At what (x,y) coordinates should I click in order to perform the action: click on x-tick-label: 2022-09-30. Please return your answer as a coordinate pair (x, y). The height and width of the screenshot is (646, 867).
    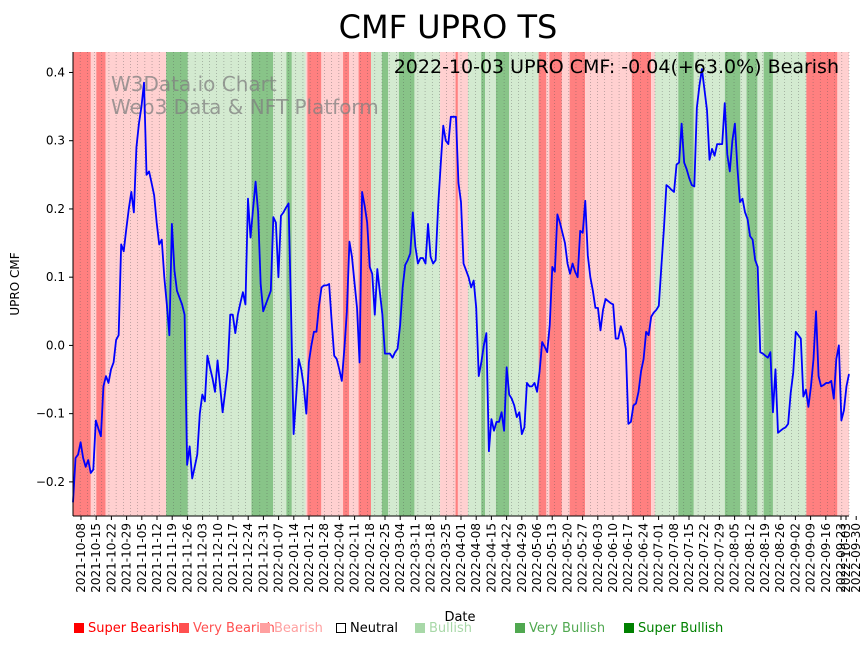
    Looking at the image, I should click on (856, 558).